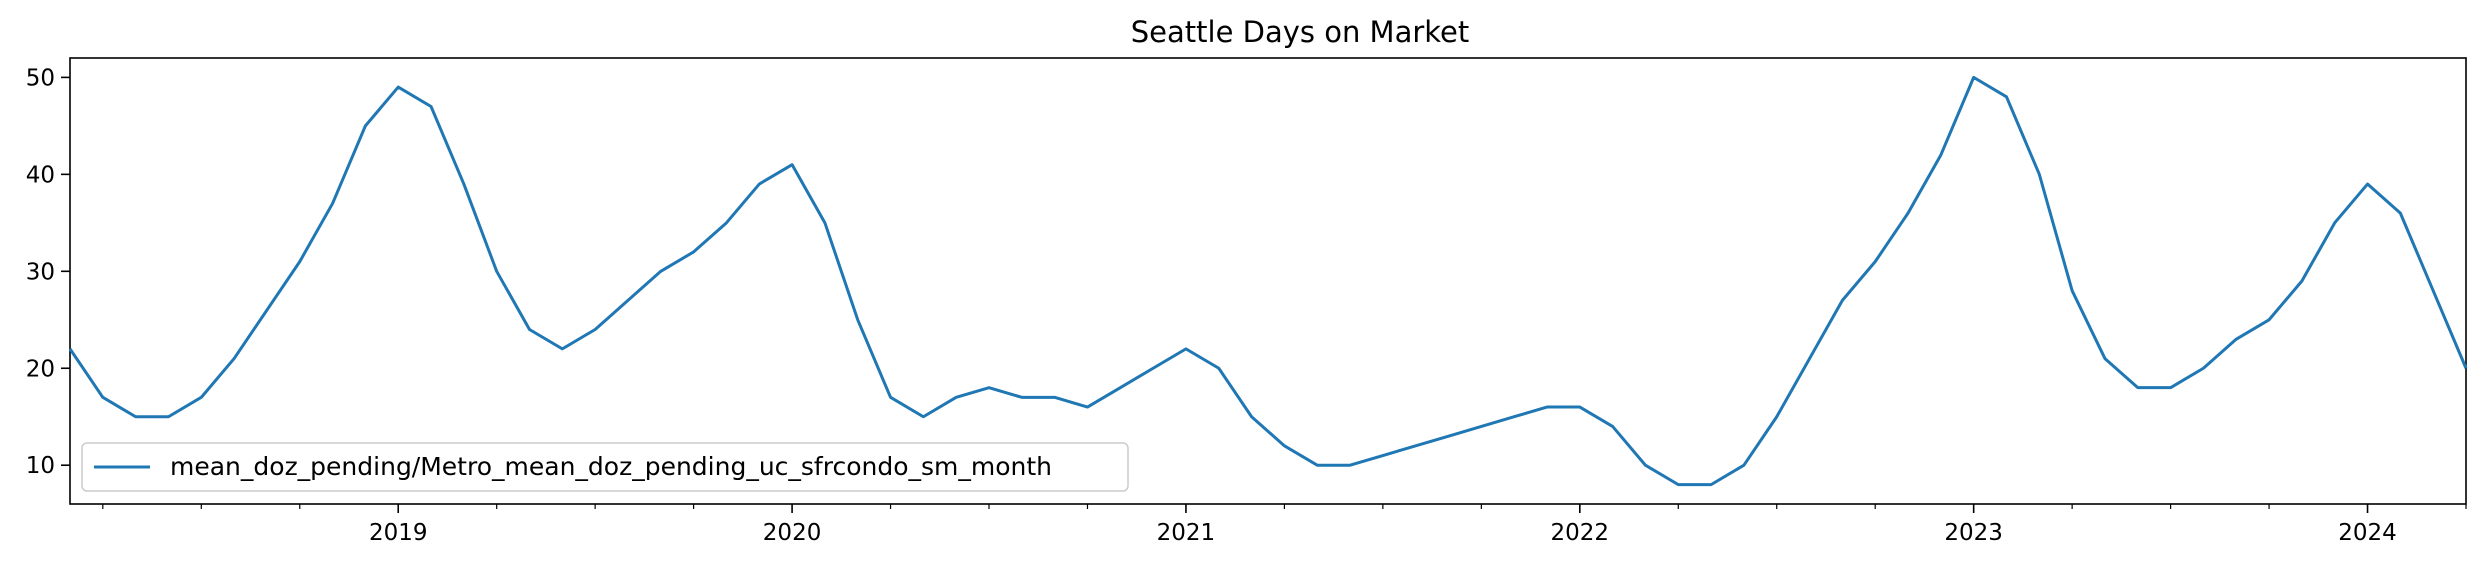 The height and width of the screenshot is (566, 2471). What do you see at coordinates (1284, 525) in the screenshot?
I see `x-axis: 2019 2020 2021 2022 2023 2024` at bounding box center [1284, 525].